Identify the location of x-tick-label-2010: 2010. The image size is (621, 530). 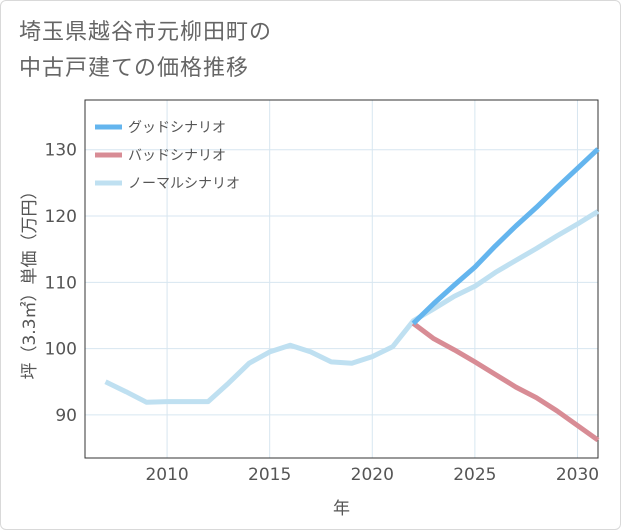
(166, 475).